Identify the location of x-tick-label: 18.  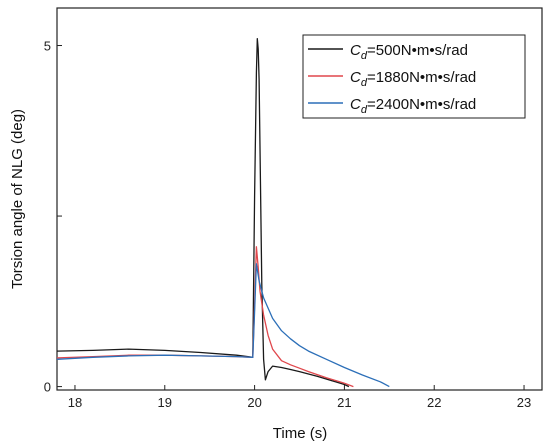
(75, 402).